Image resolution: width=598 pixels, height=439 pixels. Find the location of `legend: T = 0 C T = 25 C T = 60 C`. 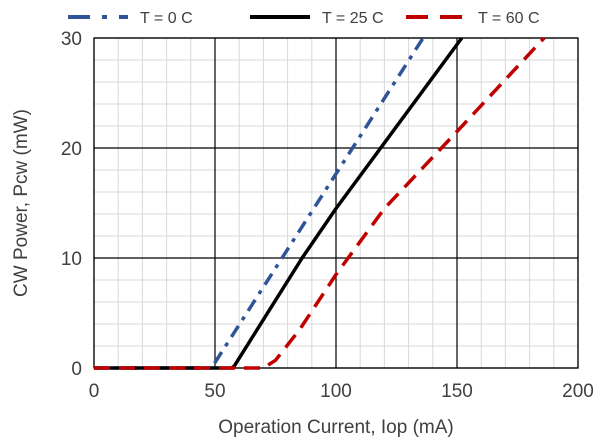

legend: T = 0 C T = 25 C T = 60 C is located at coordinates (304, 18).